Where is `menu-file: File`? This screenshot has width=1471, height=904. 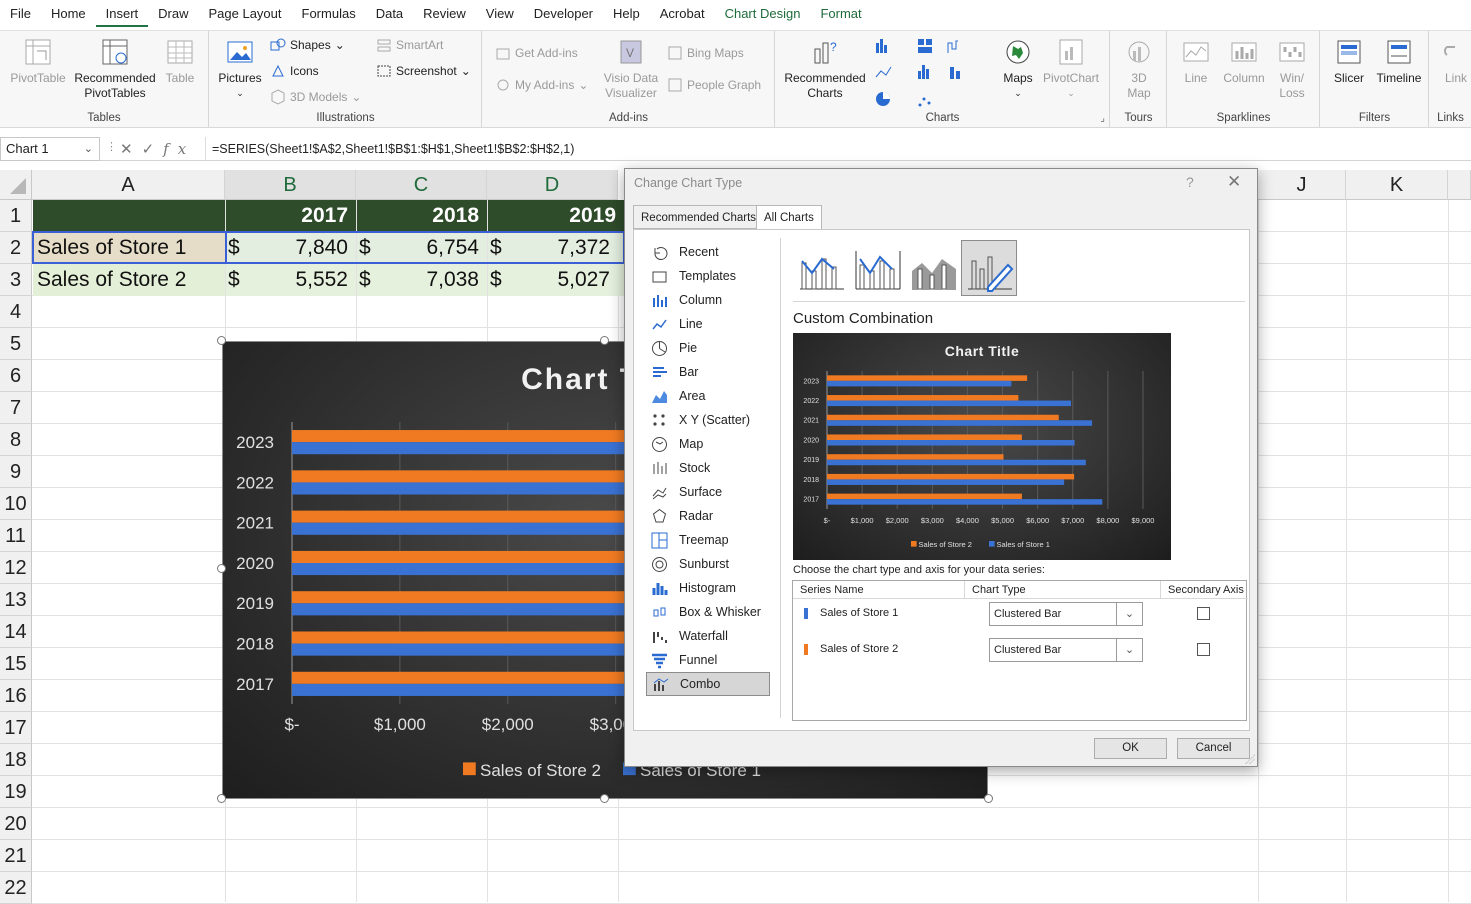
menu-file: File is located at coordinates (20, 13).